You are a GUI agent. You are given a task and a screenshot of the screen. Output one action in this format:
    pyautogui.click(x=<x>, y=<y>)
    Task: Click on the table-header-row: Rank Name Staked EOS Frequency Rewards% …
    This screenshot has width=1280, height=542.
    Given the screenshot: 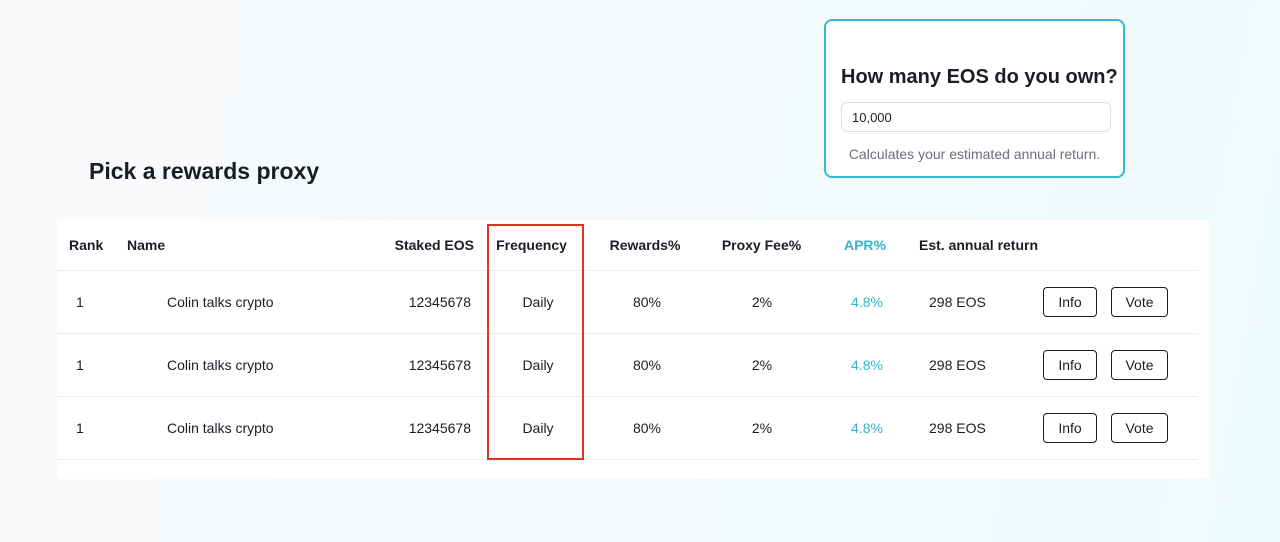 What is the action you would take?
    pyautogui.click(x=627, y=245)
    